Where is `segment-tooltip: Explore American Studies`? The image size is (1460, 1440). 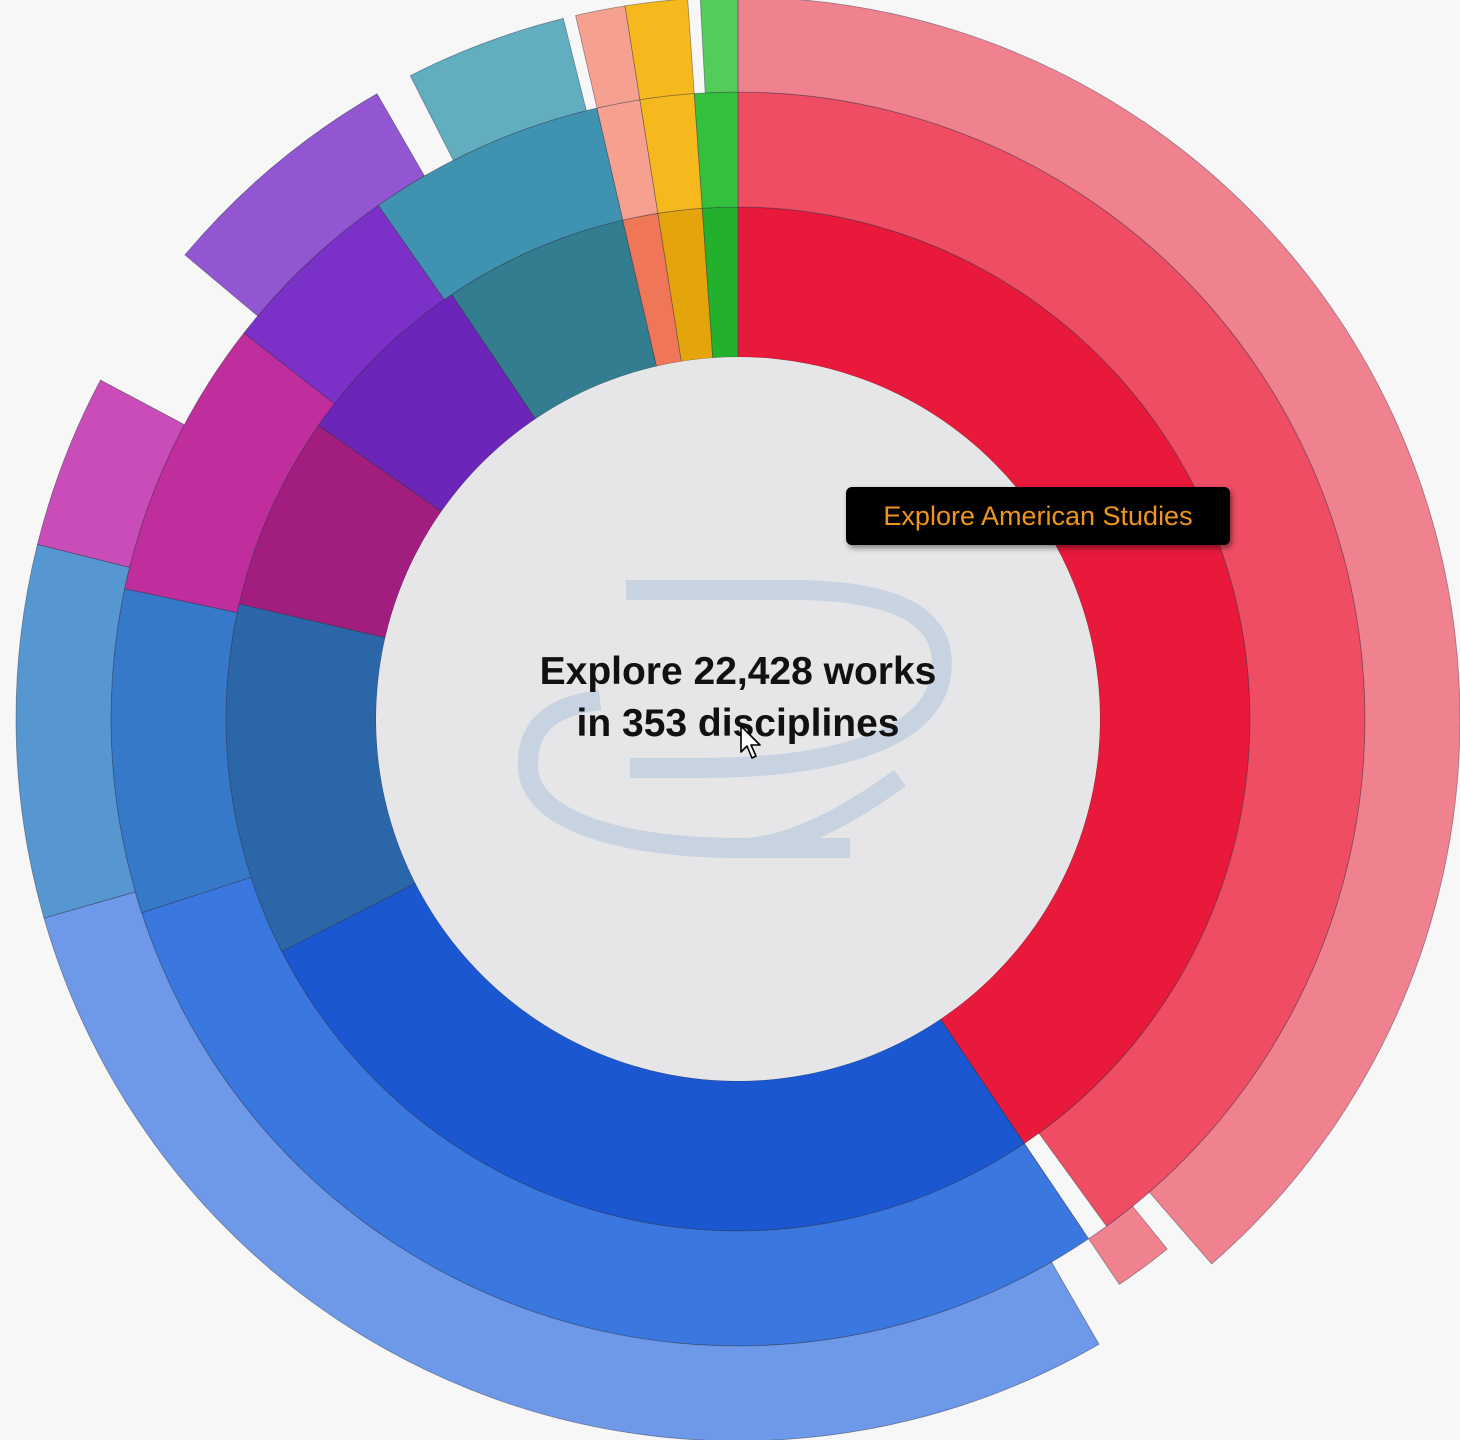
segment-tooltip: Explore American Studies is located at coordinates (1038, 516).